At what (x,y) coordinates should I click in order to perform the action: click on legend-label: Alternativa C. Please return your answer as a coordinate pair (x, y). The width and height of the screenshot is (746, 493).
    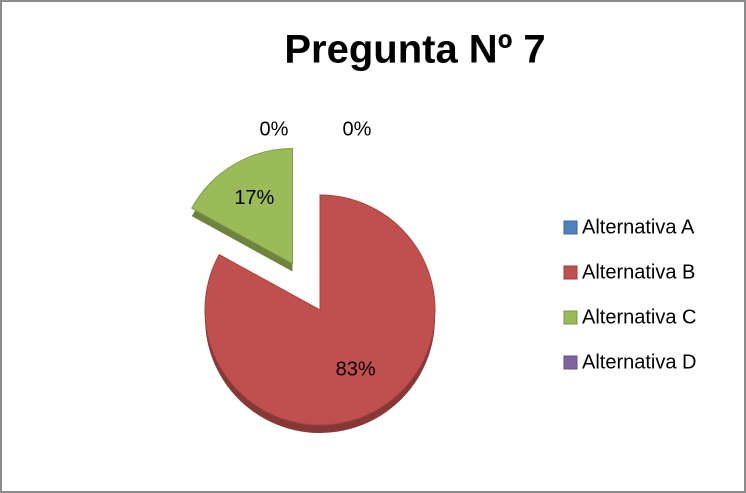
    Looking at the image, I should click on (639, 317).